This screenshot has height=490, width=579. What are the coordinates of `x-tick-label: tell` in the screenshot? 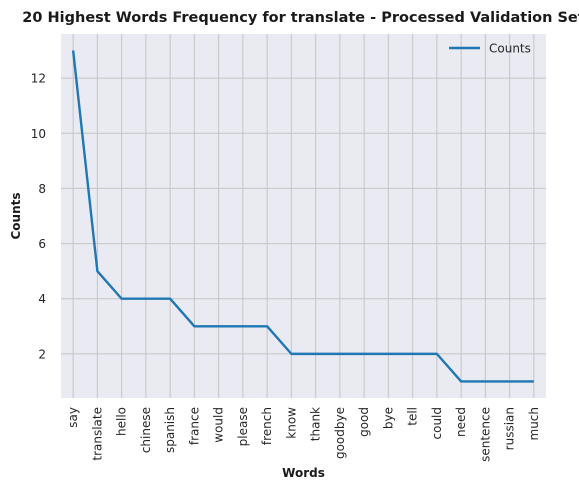 It's located at (413, 416).